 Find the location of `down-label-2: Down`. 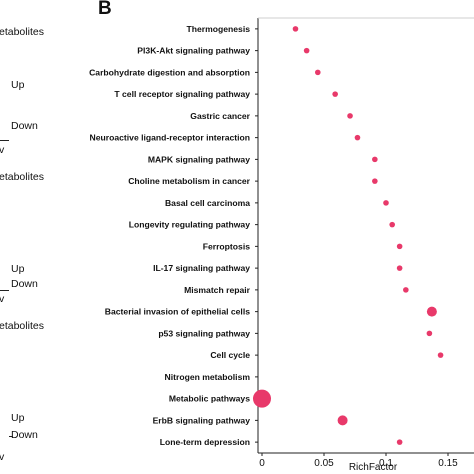

down-label-2: Down is located at coordinates (24, 284).